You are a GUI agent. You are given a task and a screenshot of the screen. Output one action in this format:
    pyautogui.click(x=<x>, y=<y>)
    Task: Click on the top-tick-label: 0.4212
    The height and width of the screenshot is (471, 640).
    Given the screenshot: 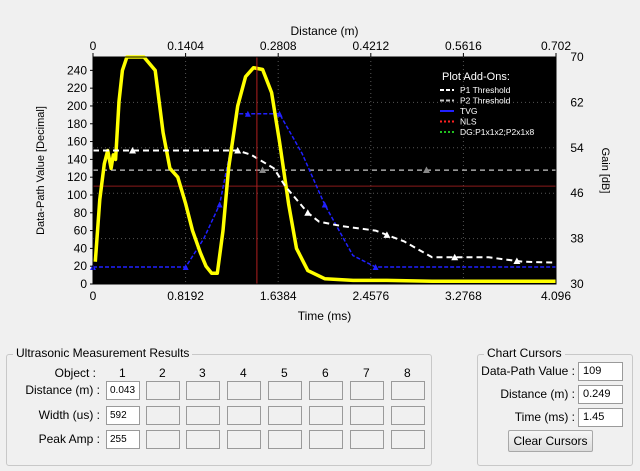 What is the action you would take?
    pyautogui.click(x=370, y=46)
    